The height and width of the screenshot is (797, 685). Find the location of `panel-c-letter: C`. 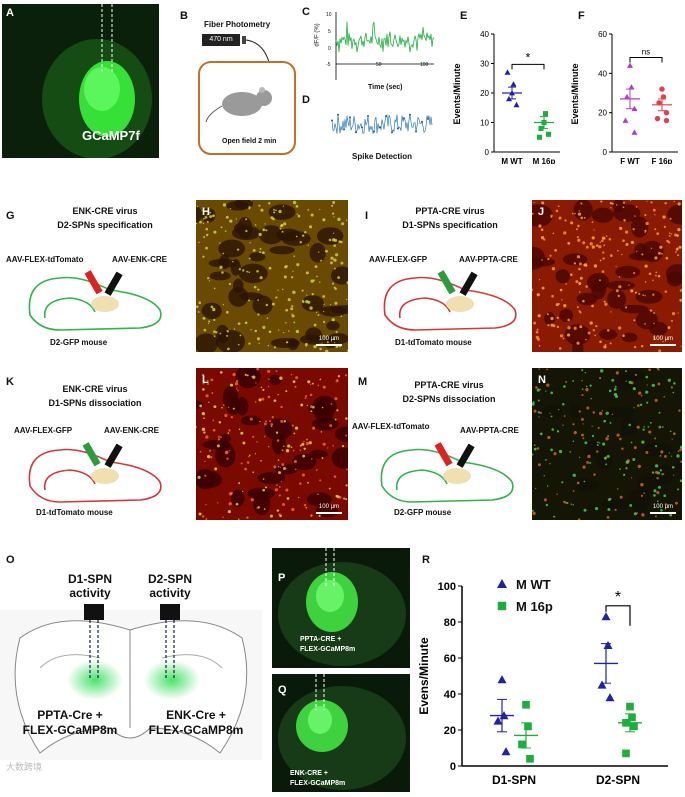

panel-c-letter: C is located at coordinates (306, 12).